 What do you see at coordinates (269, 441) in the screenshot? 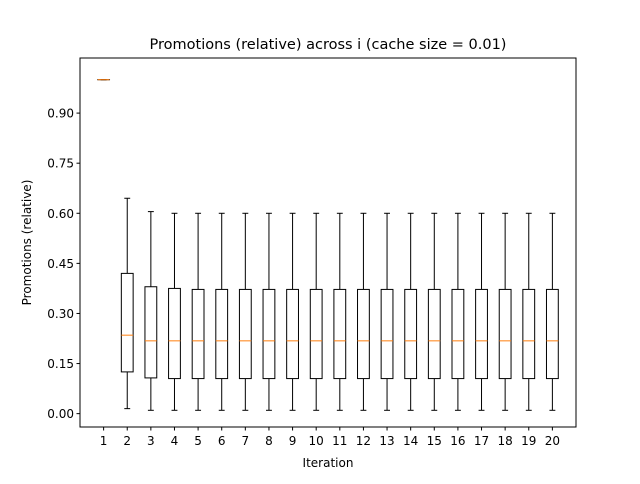
I see `x-tick-label: 8` at bounding box center [269, 441].